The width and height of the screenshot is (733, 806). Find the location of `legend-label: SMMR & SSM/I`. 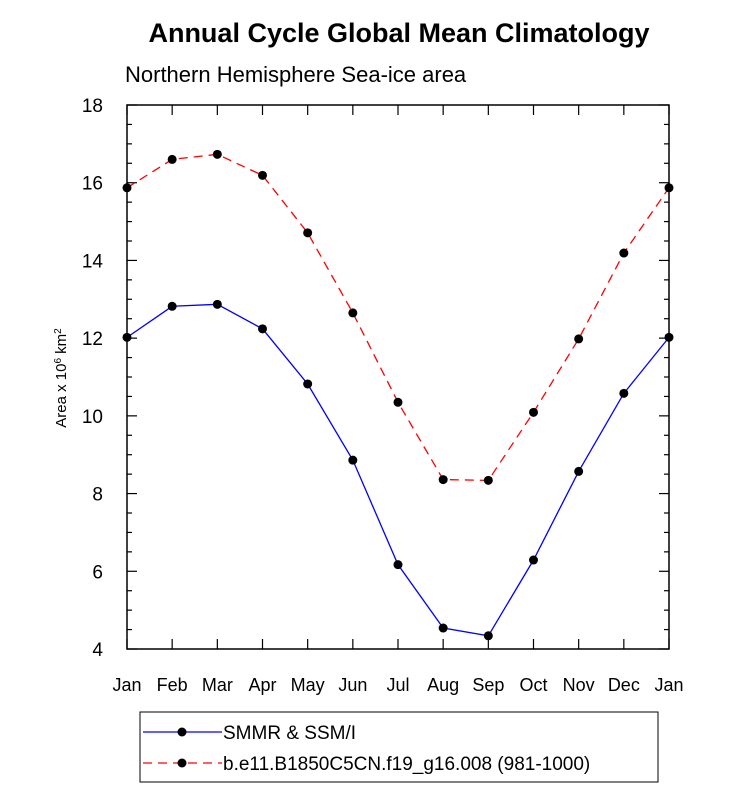

legend-label: SMMR & SSM/I is located at coordinates (289, 733).